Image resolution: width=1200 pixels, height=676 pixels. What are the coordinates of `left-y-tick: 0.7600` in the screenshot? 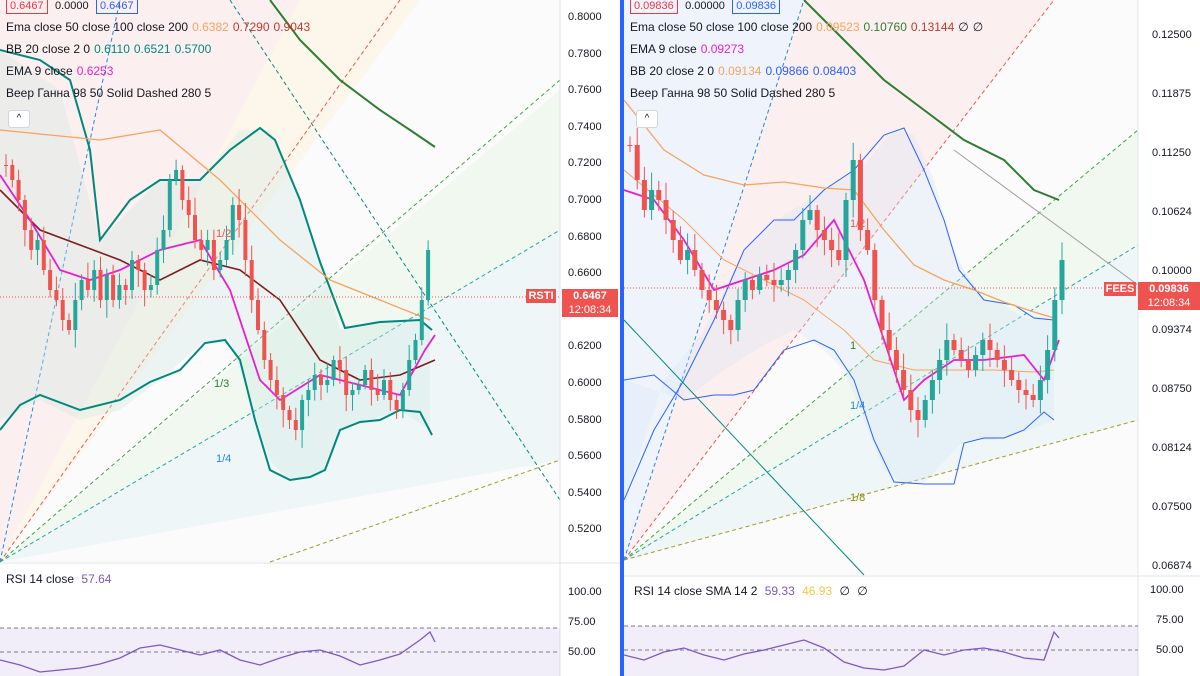 It's located at (585, 90).